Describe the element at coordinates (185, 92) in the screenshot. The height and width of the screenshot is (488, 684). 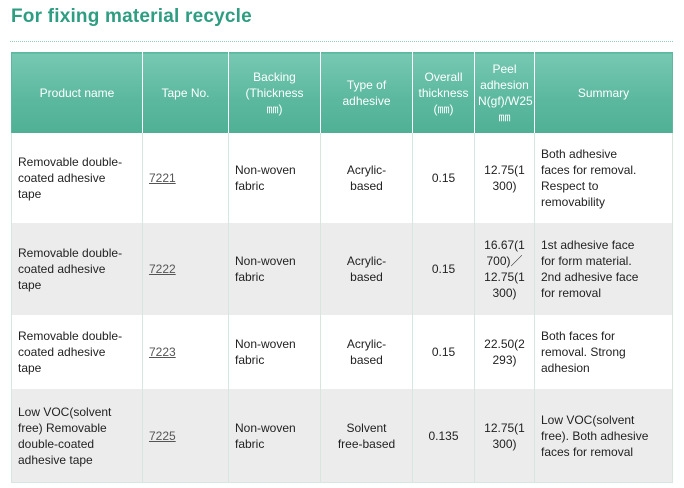
I see `header-tape-no: Tape No.` at that location.